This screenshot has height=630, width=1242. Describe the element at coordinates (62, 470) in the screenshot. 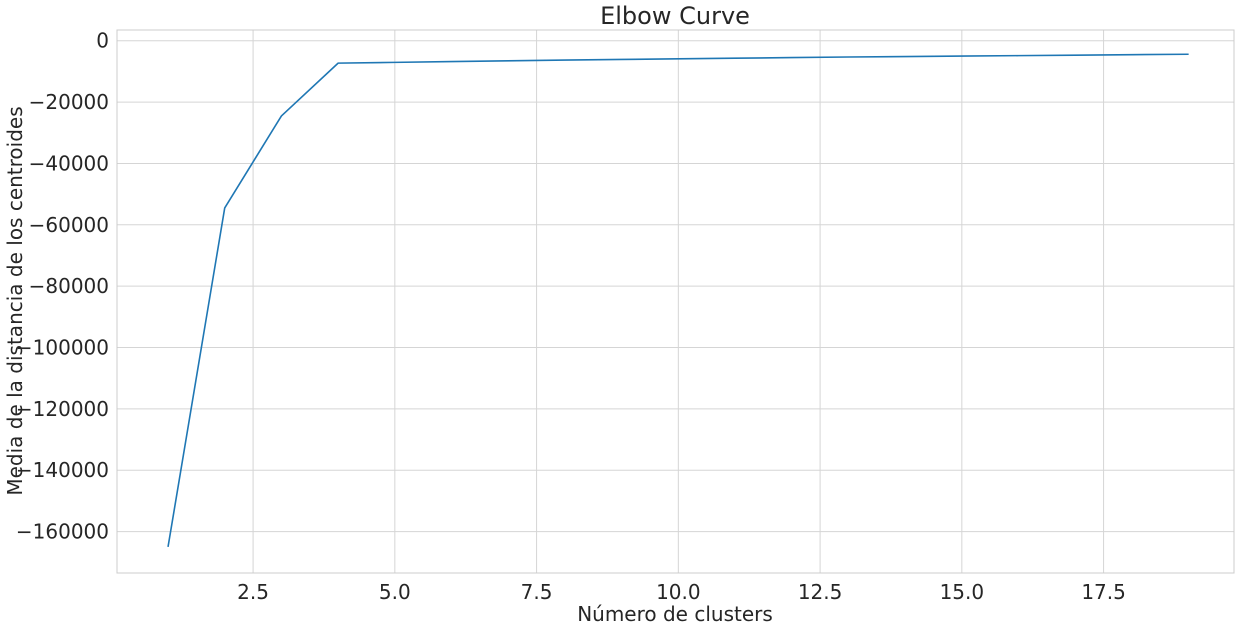

I see `y-tick-label: −140000` at that location.